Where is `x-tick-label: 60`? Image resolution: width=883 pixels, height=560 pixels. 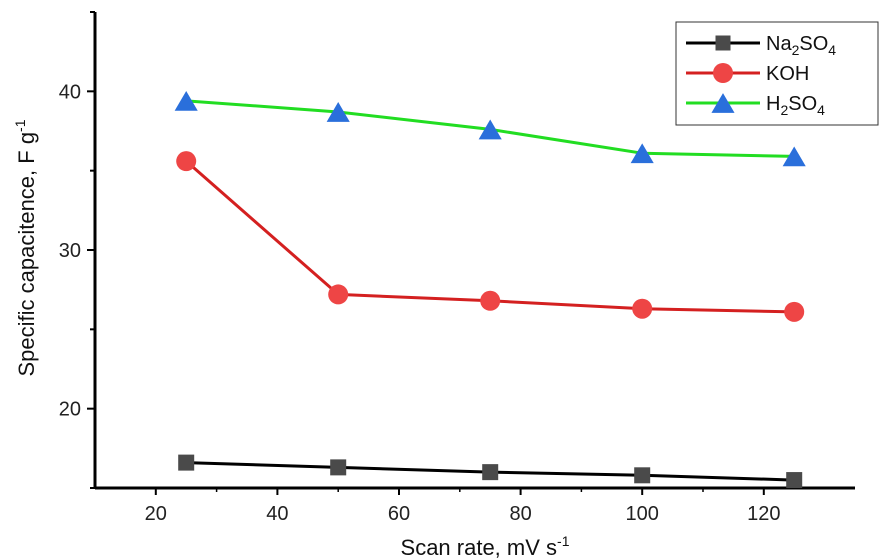
x-tick-label: 60 is located at coordinates (399, 514).